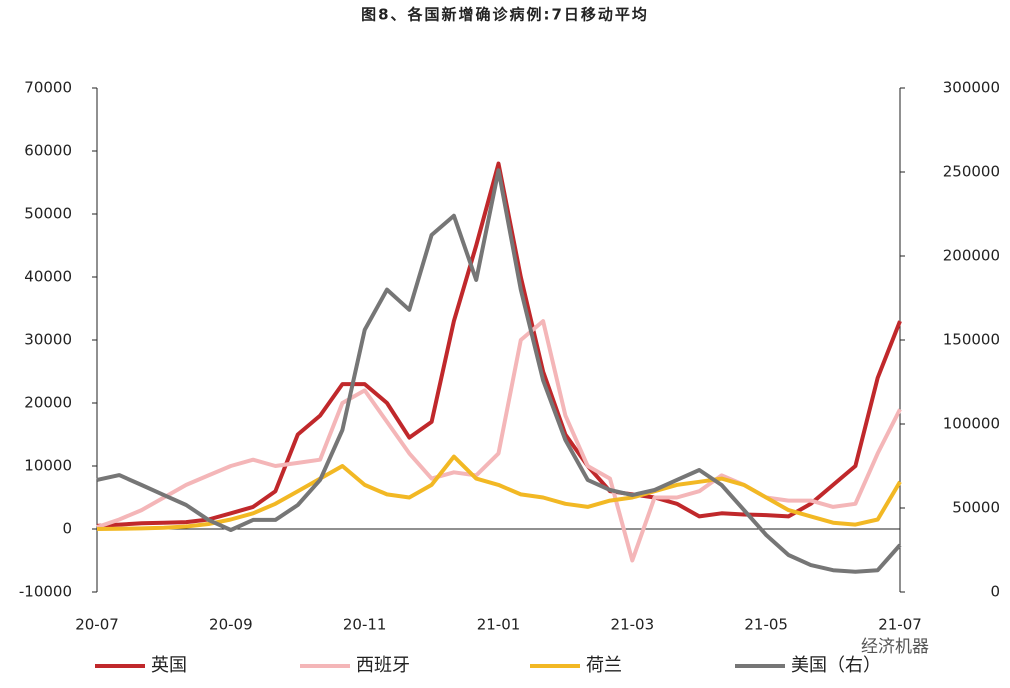 The image size is (1010, 688). Describe the element at coordinates (231, 625) in the screenshot. I see `x-tick-label: 20-09` at that location.